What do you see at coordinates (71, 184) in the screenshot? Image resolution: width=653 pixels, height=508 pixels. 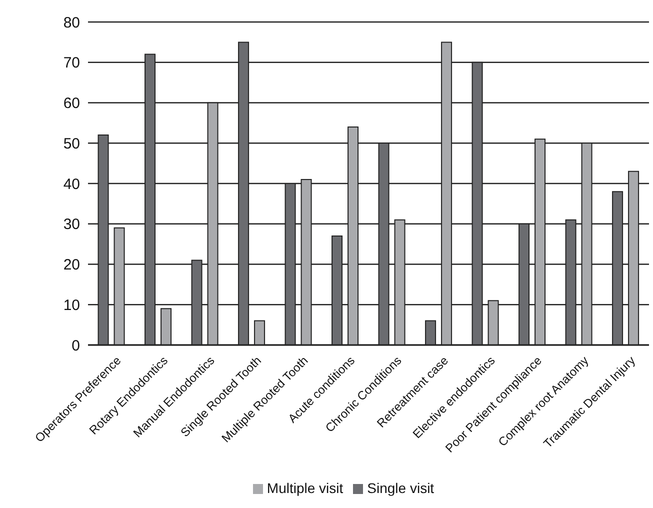 I see `y-tick-label: 40` at bounding box center [71, 184].